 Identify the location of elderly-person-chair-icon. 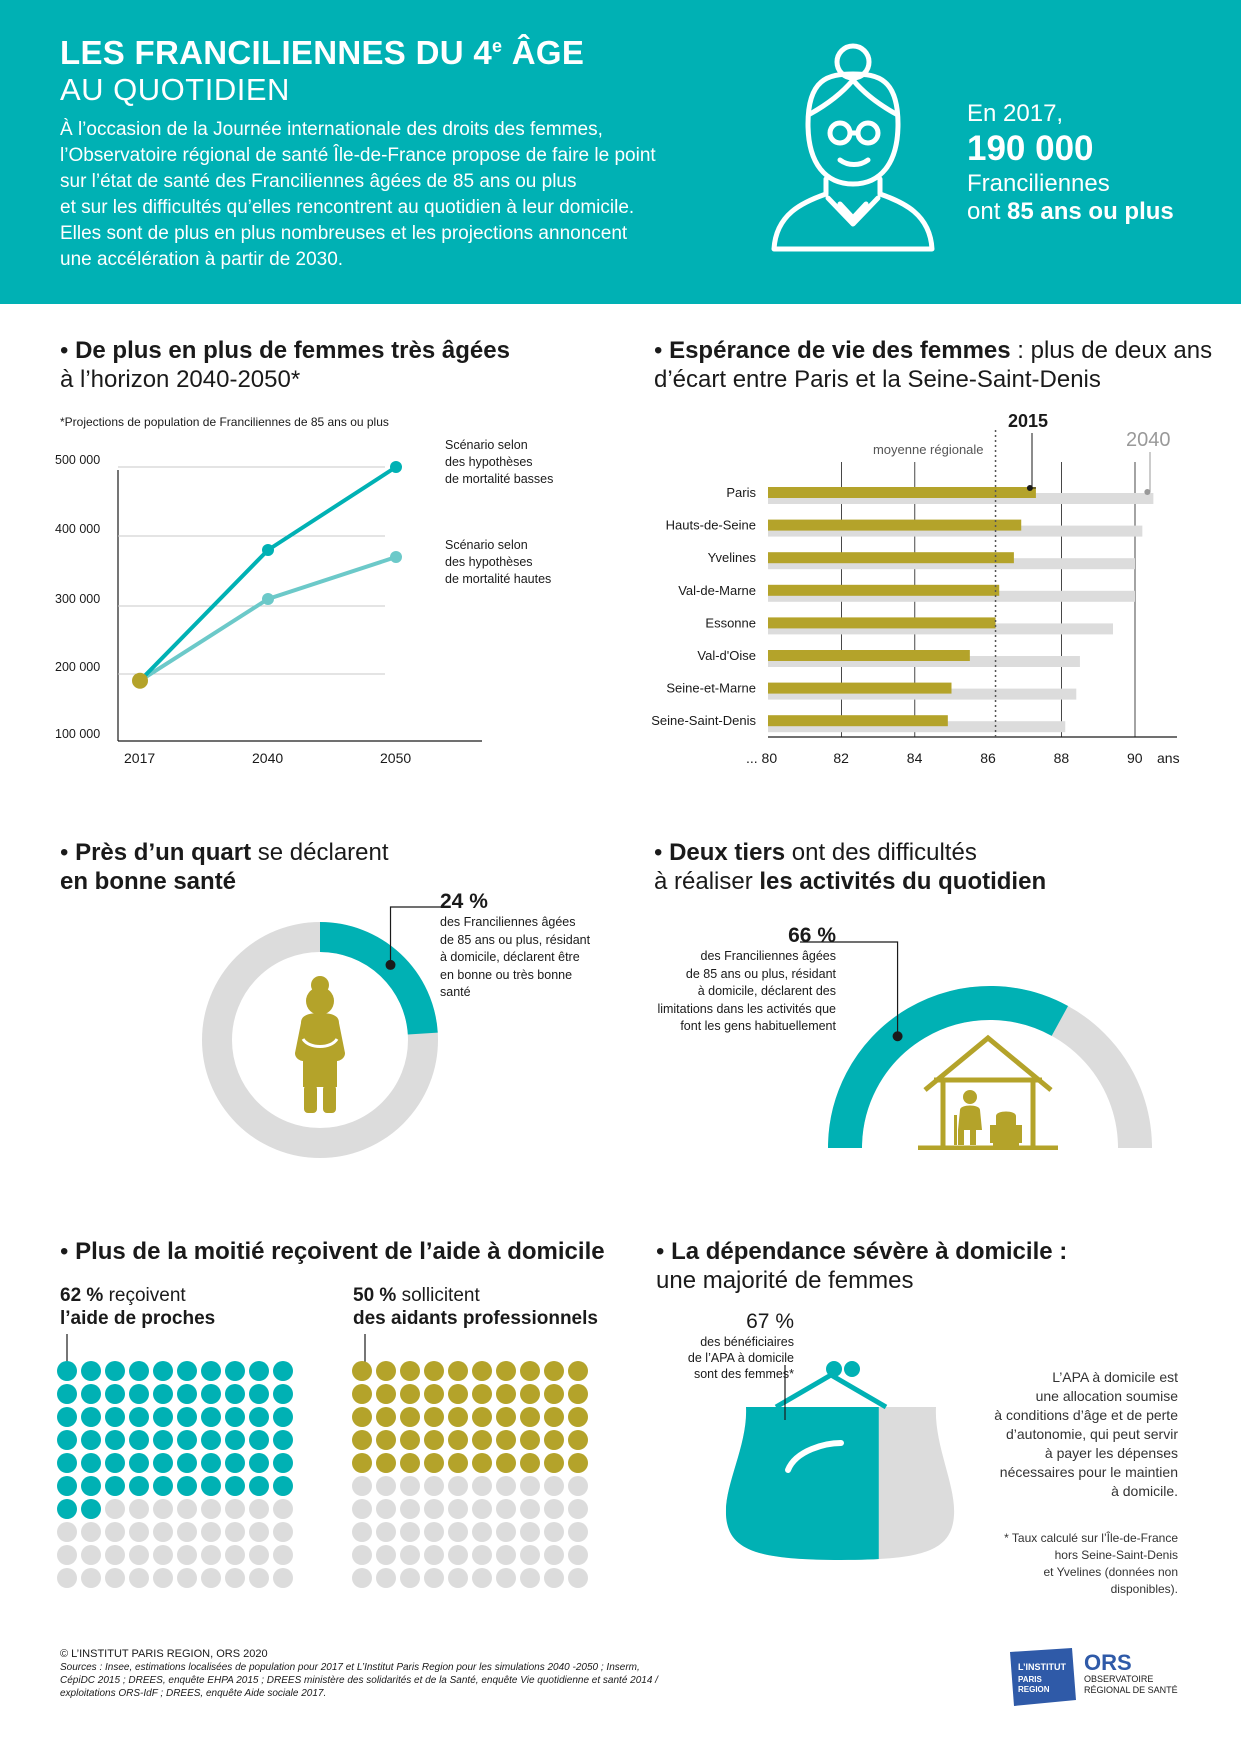
(988, 1118).